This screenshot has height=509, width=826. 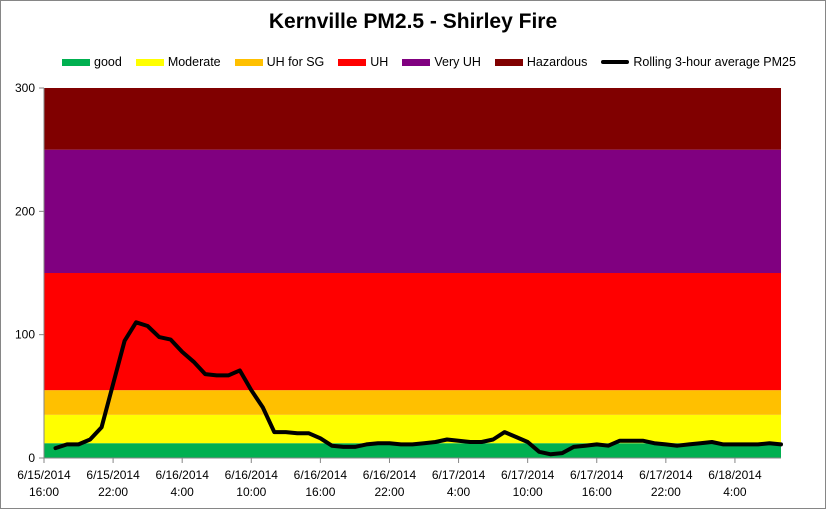 I want to click on legend-item-hazardous: Hazardous, so click(x=541, y=62).